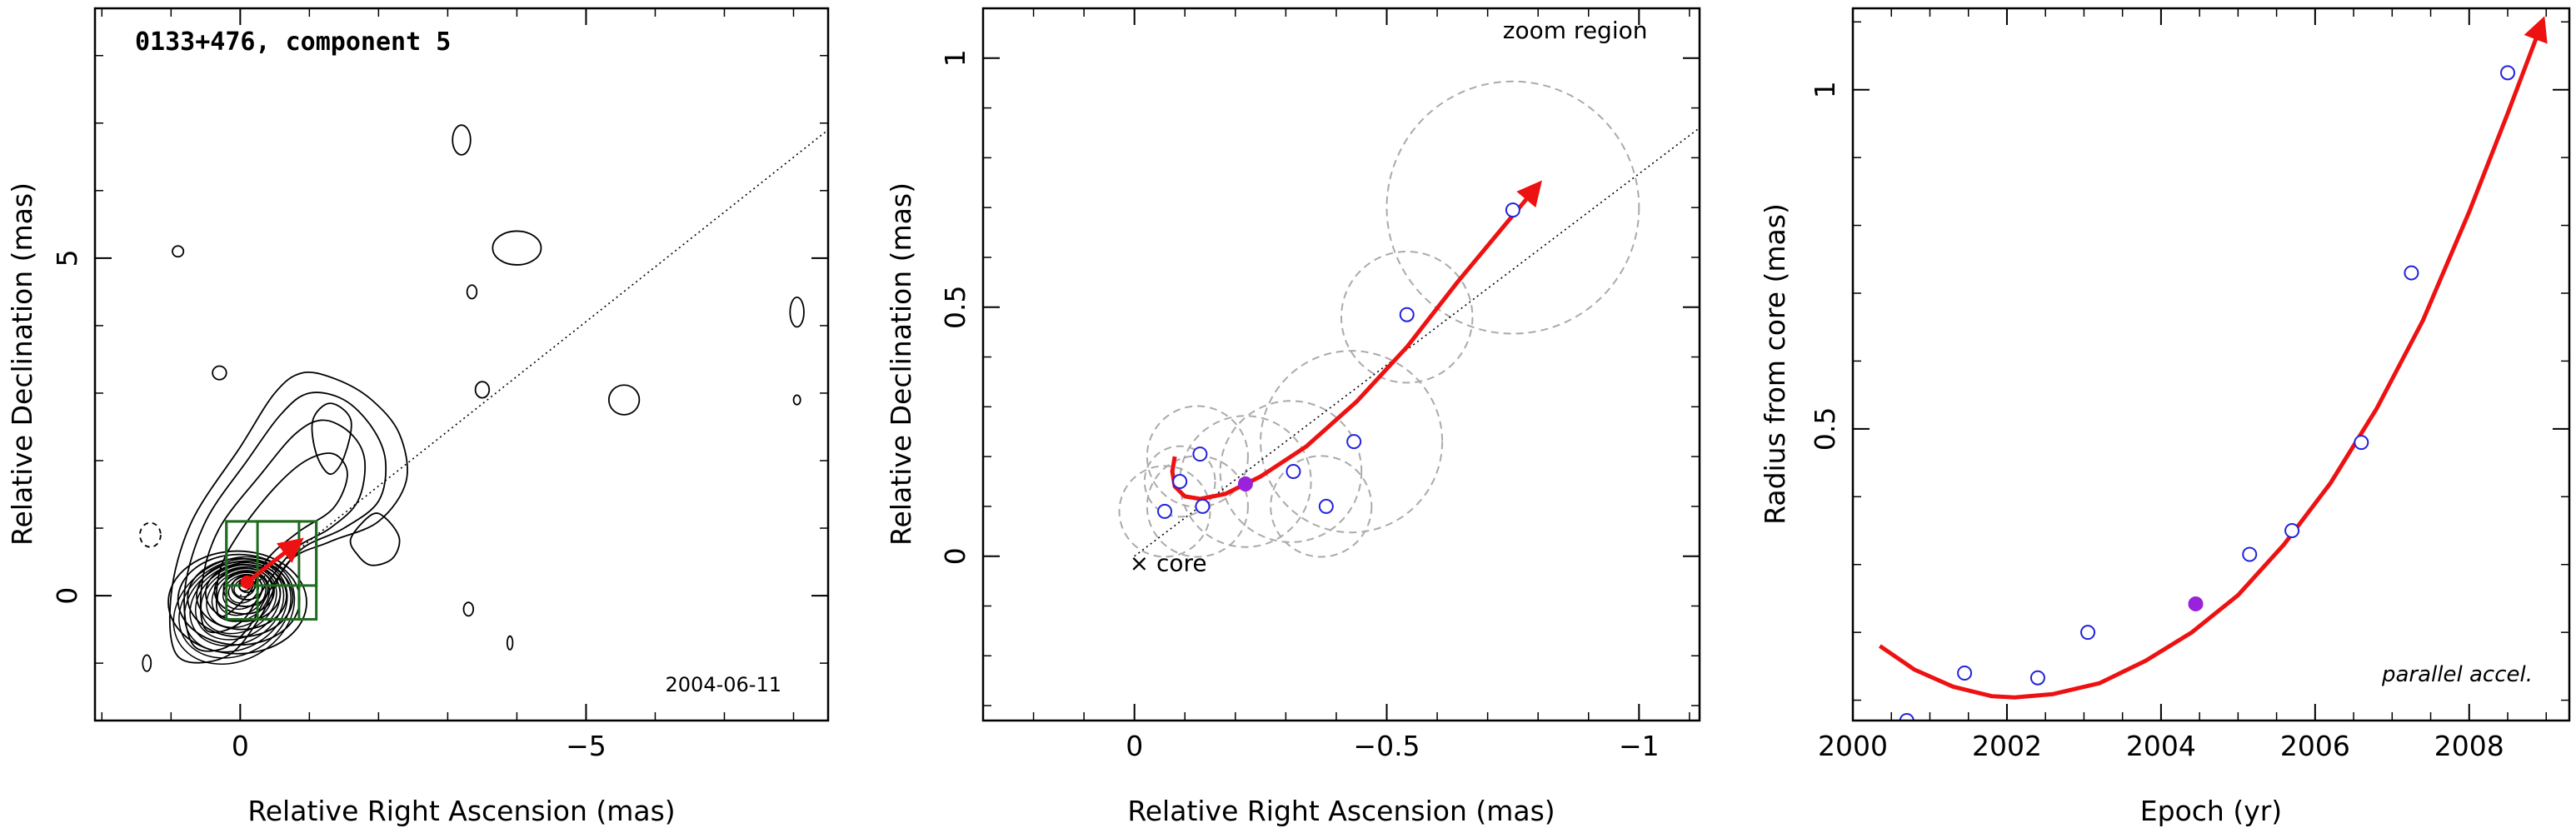 The image size is (2576, 833). What do you see at coordinates (2161, 746) in the screenshot?
I see `x-tick-label: 2004` at bounding box center [2161, 746].